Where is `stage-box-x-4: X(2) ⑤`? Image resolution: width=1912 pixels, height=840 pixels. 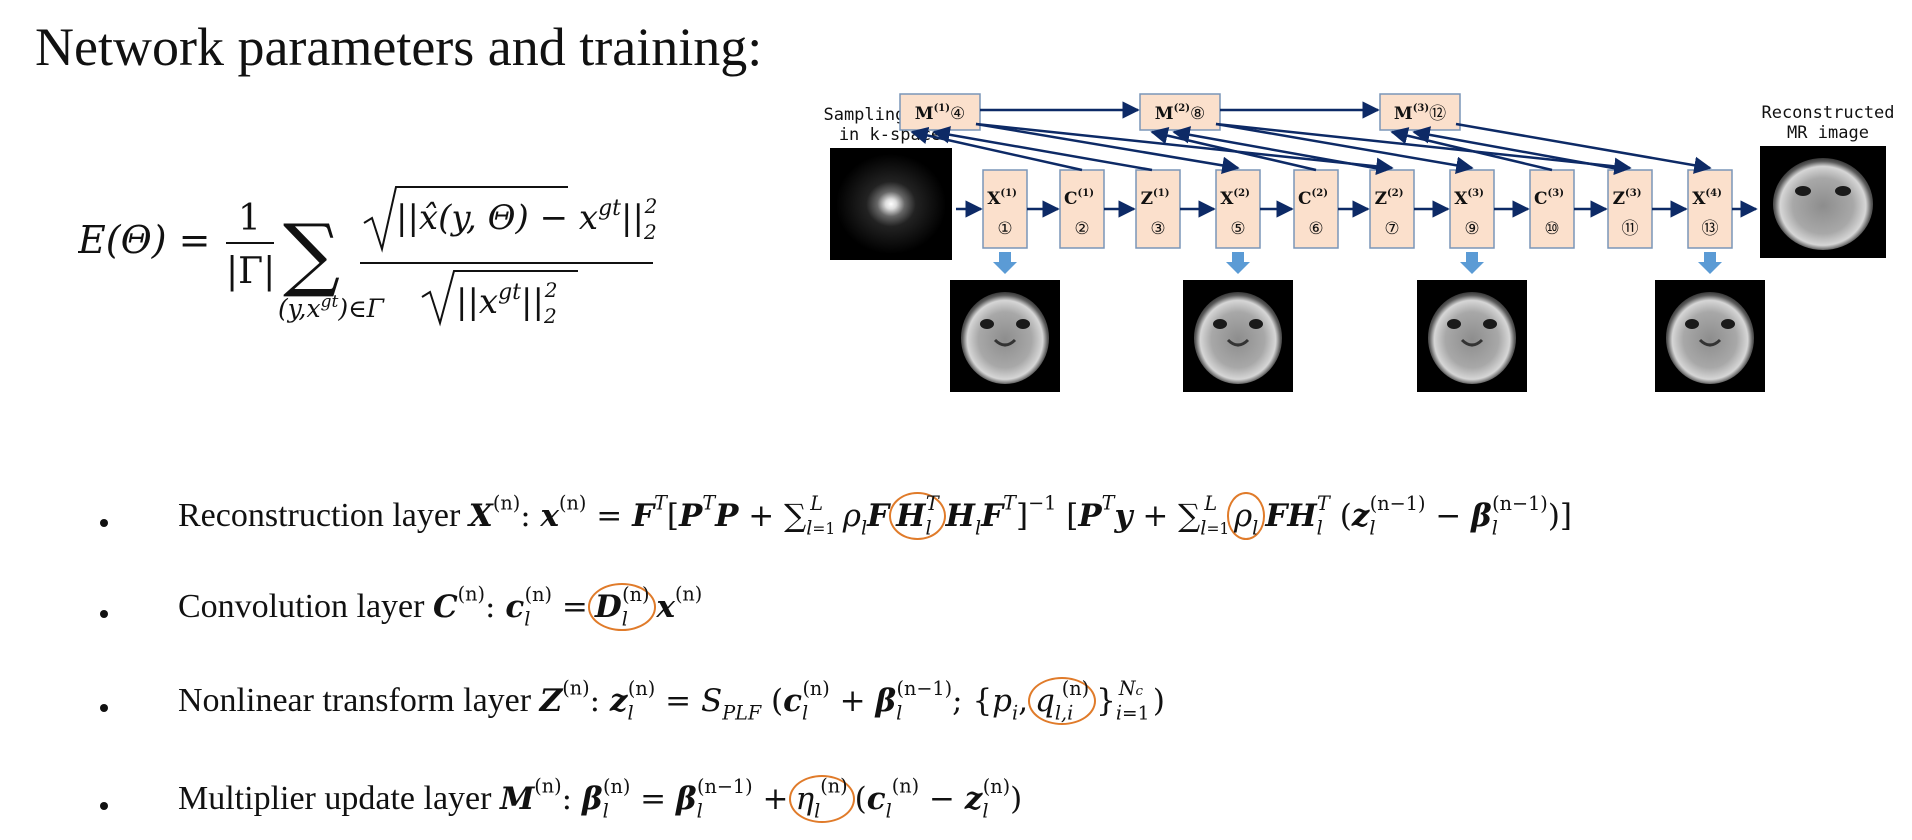
stage-box-x-4: X(2) ⑤ is located at coordinates (1238, 209).